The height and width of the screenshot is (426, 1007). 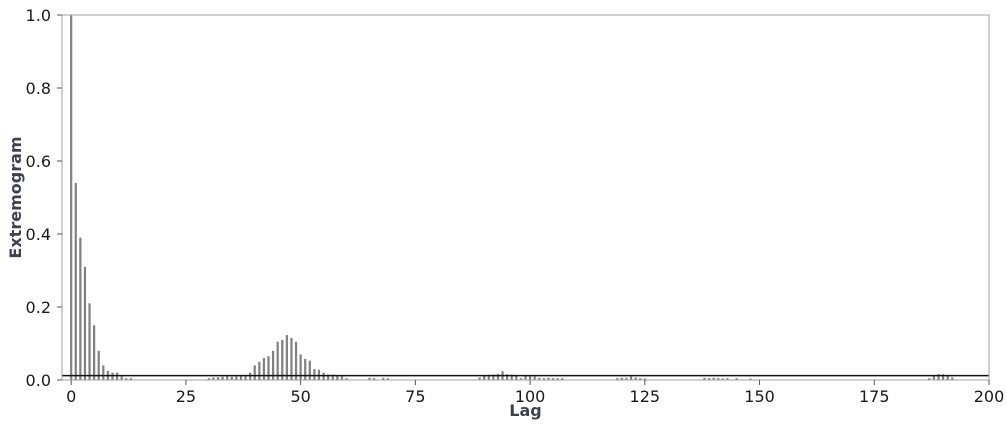 What do you see at coordinates (645, 396) in the screenshot?
I see `x-tick-label: 125` at bounding box center [645, 396].